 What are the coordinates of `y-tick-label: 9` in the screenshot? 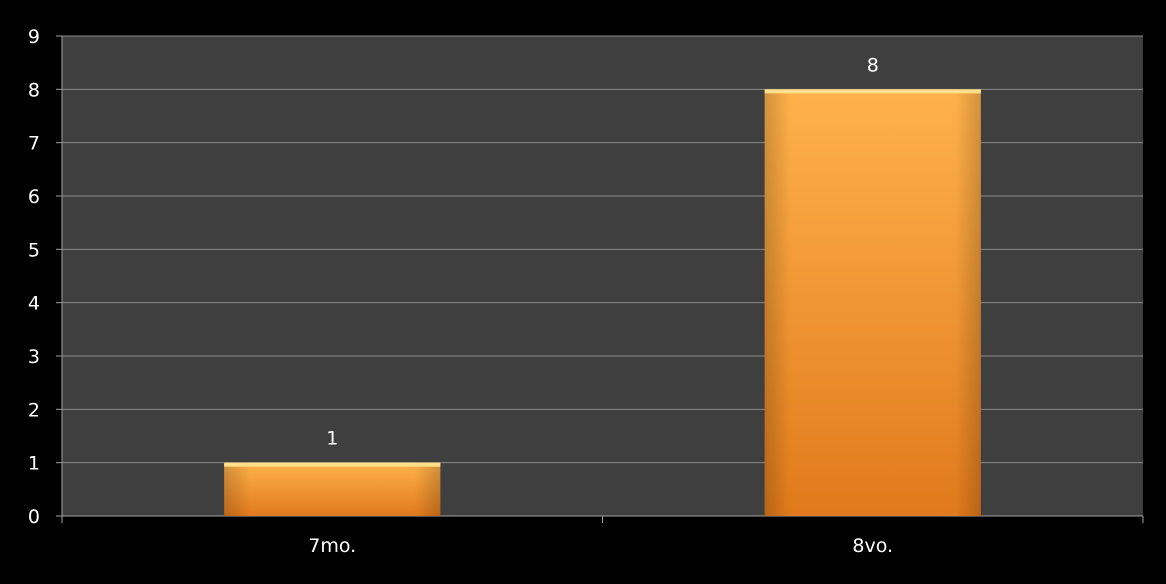 It's located at (34, 37).